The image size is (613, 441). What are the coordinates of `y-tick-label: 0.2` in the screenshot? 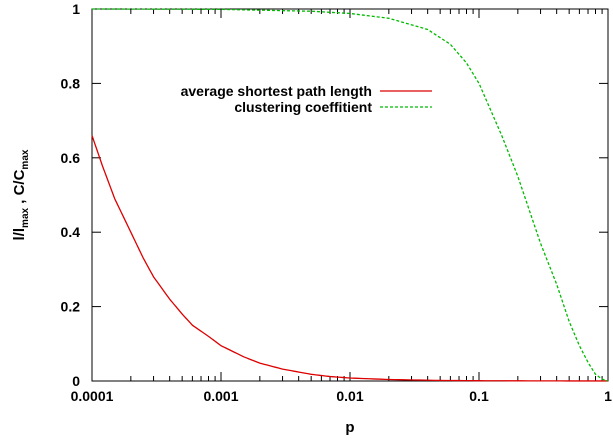 It's located at (71, 307).